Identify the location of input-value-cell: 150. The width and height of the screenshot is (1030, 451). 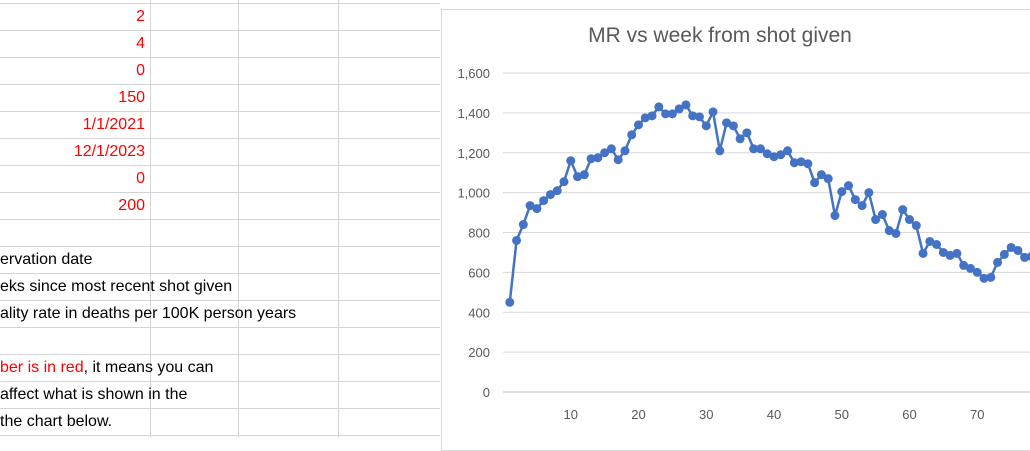
(131, 97).